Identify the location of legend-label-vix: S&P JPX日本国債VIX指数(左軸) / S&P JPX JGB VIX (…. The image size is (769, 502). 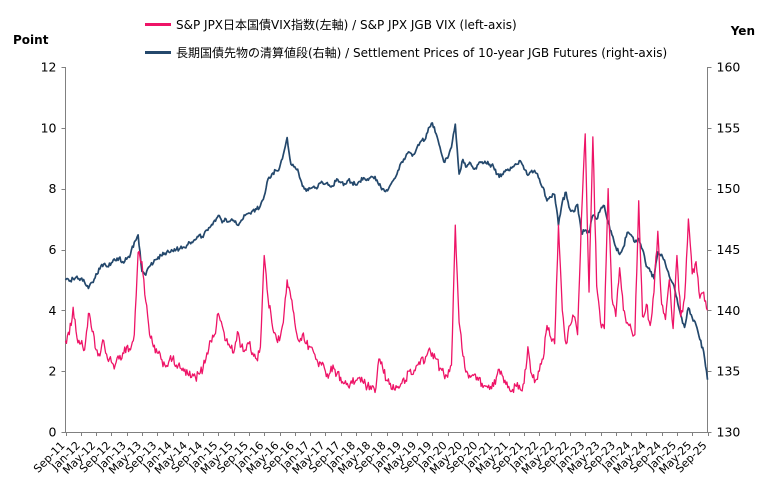
(346, 24).